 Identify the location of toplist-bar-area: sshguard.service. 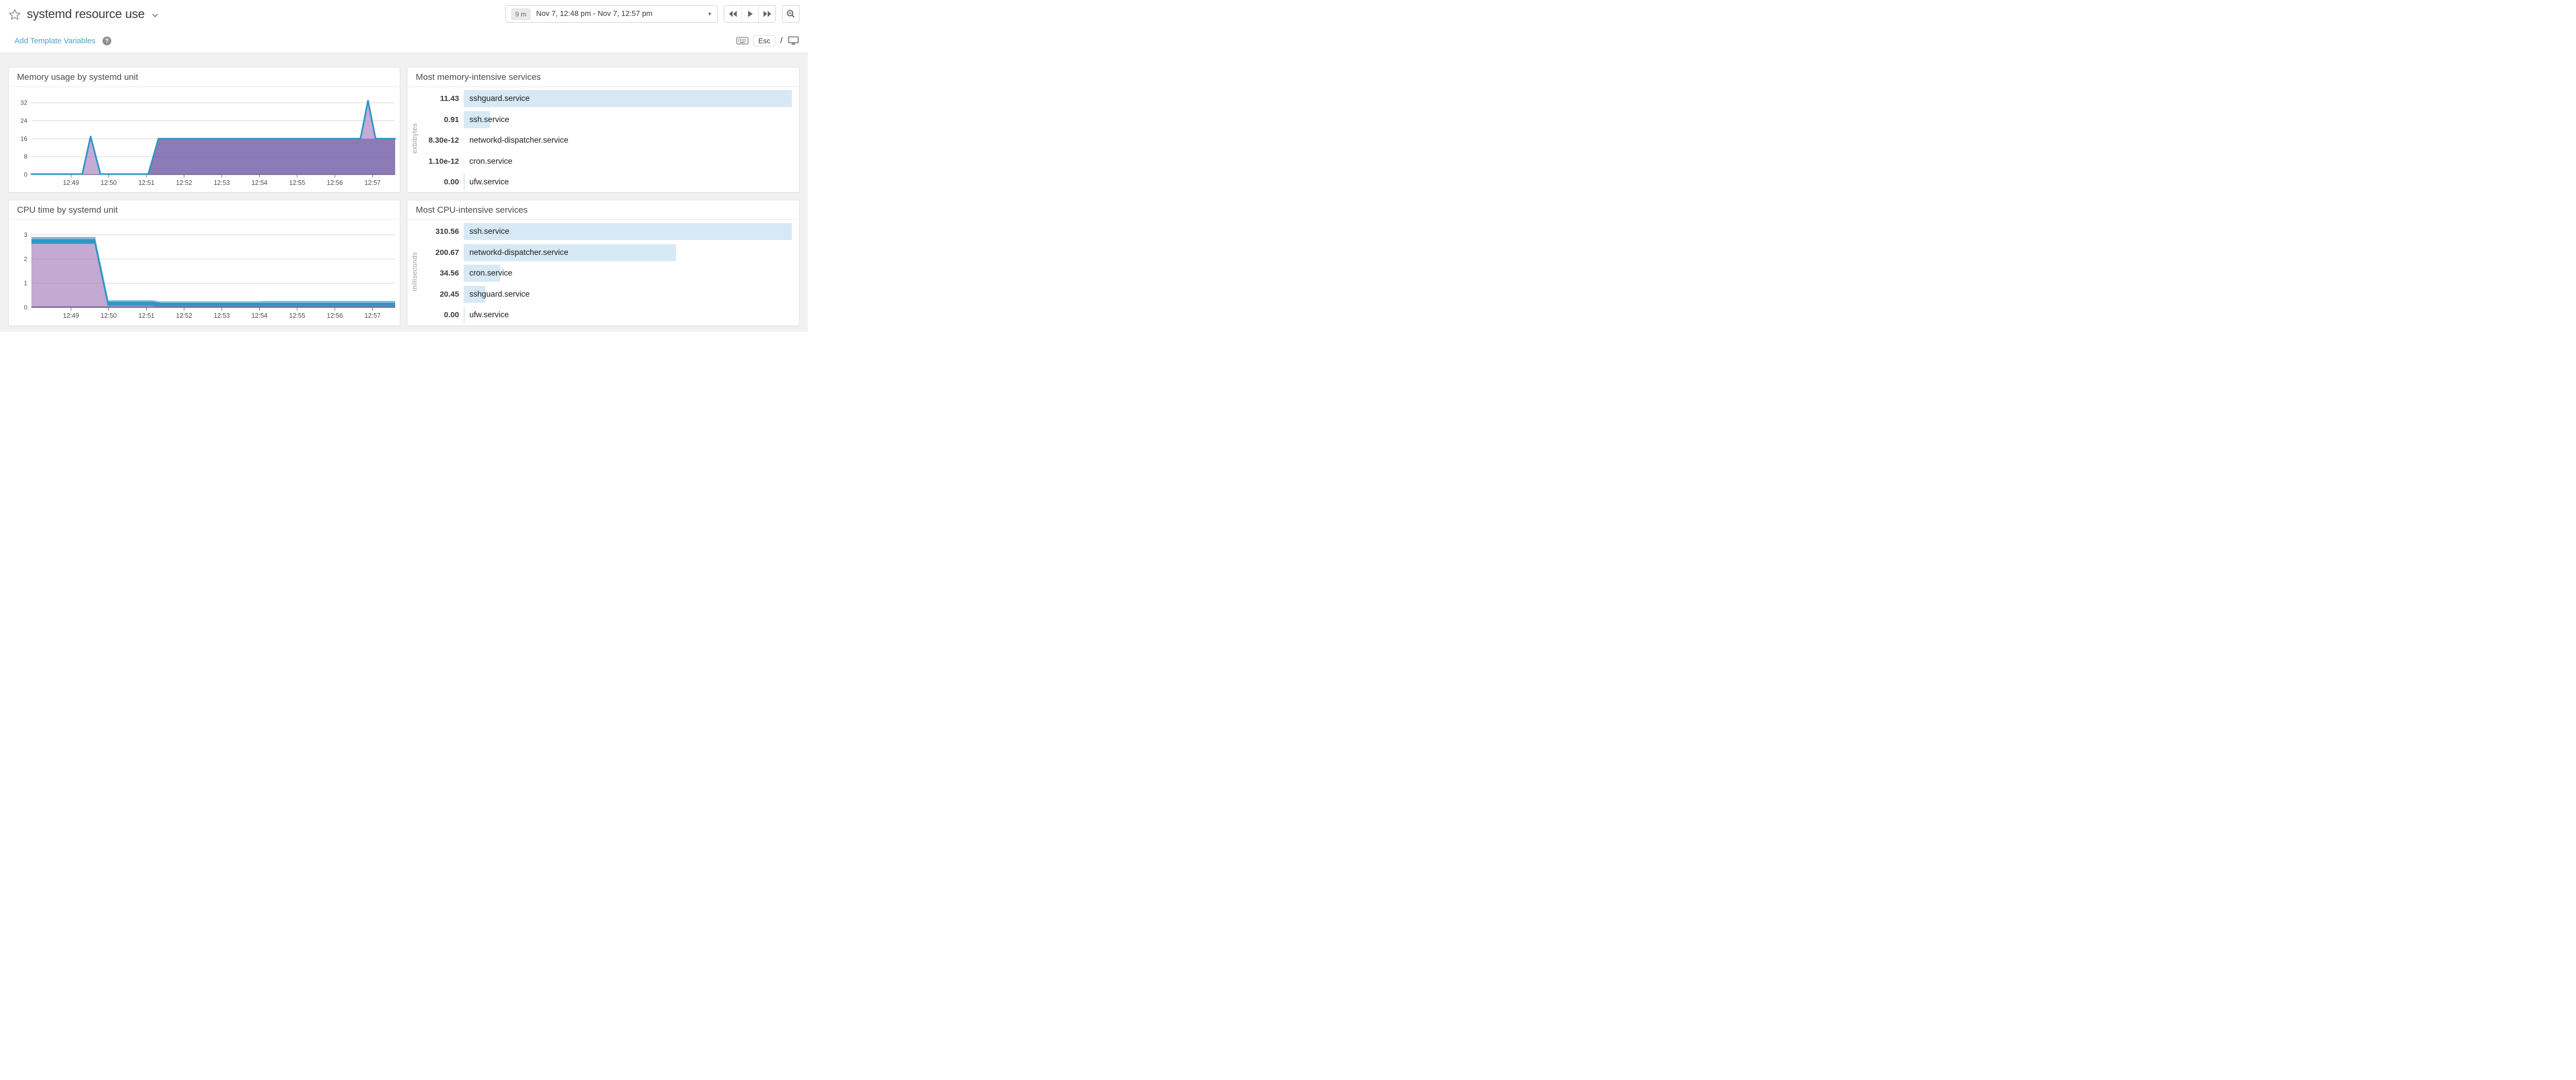
(628, 98).